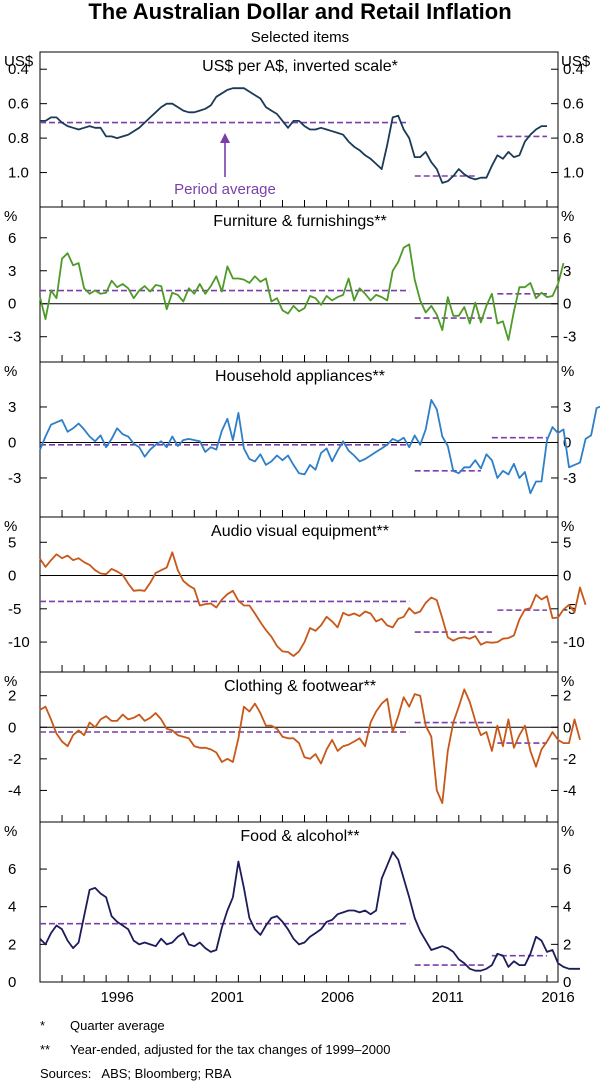 The height and width of the screenshot is (1083, 600). Describe the element at coordinates (300, 376) in the screenshot. I see `panel-title: Household appliances**` at that location.